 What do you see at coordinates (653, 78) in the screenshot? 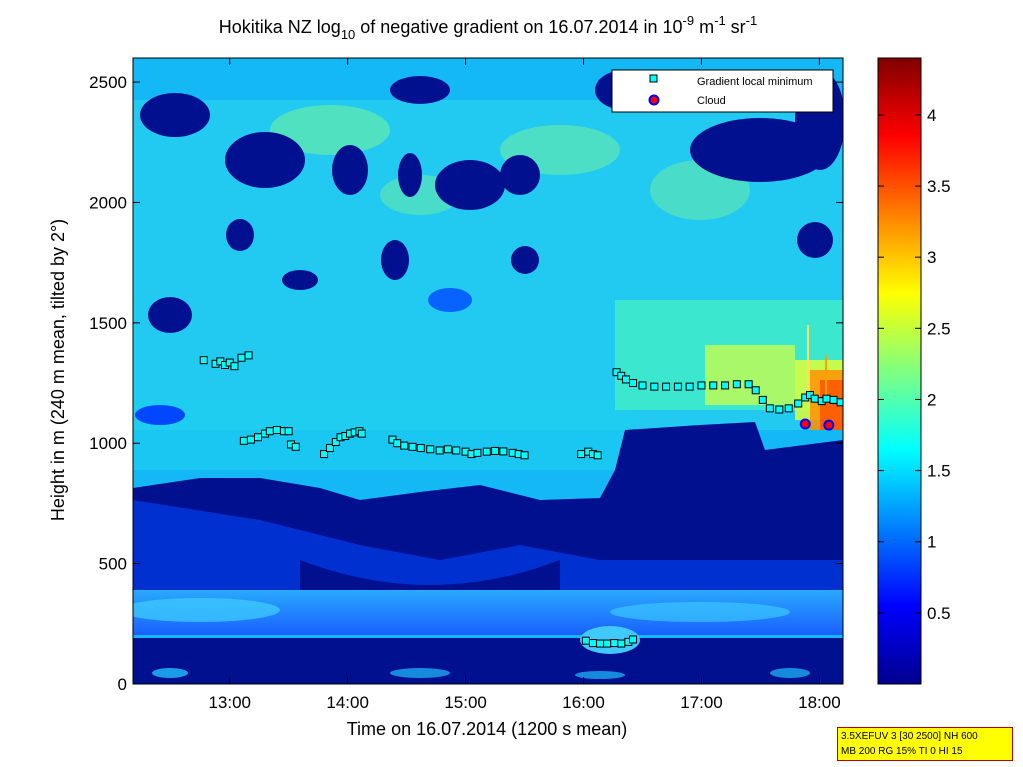
I see `legend-marker-square` at bounding box center [653, 78].